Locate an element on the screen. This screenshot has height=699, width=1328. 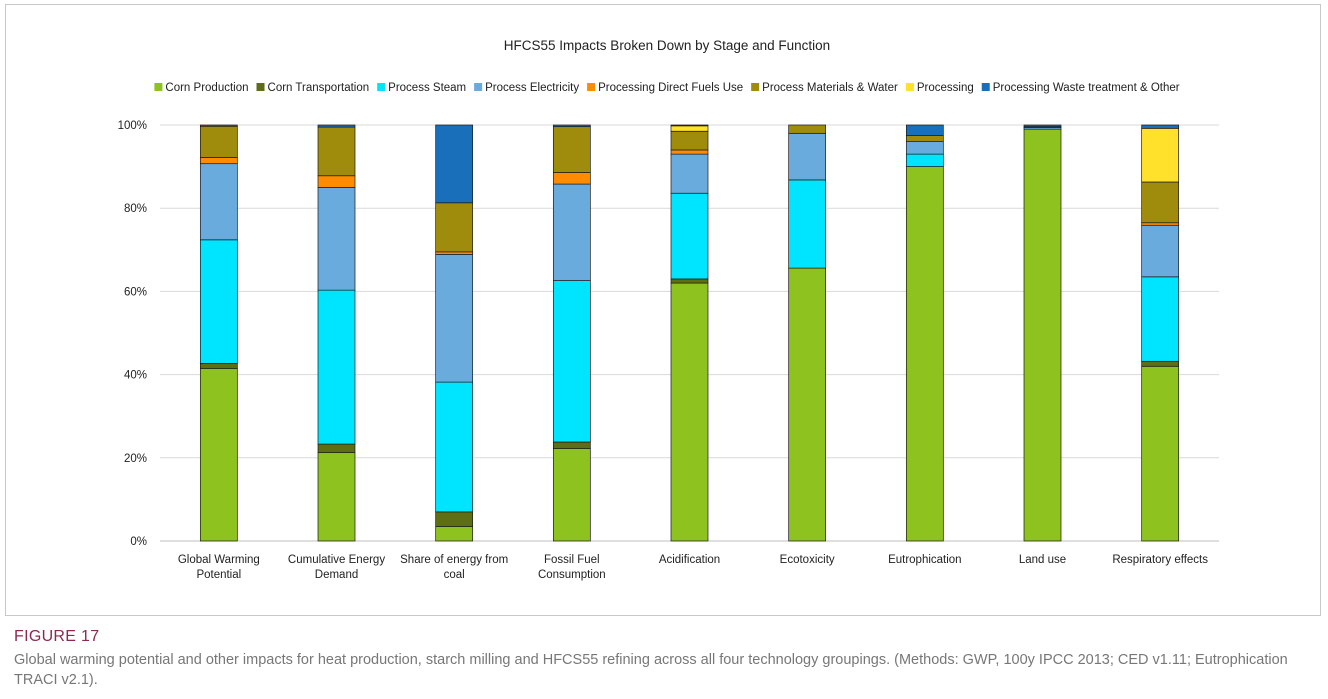
y-tick-label: 60% is located at coordinates (135, 292).